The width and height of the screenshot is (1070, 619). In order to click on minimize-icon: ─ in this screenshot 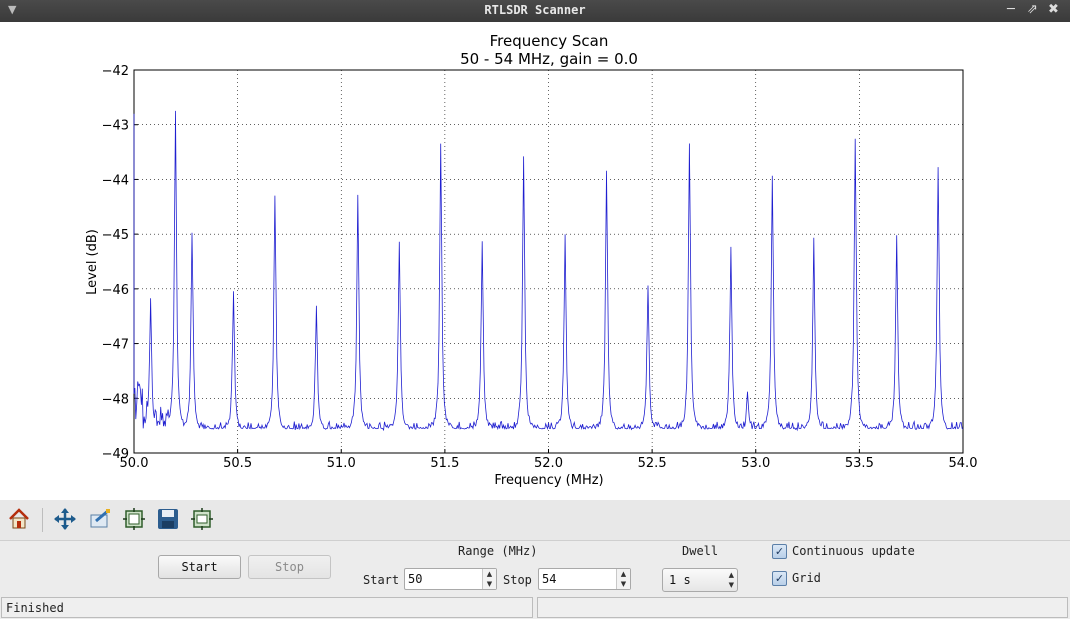, I will do `click(1011, 9)`.